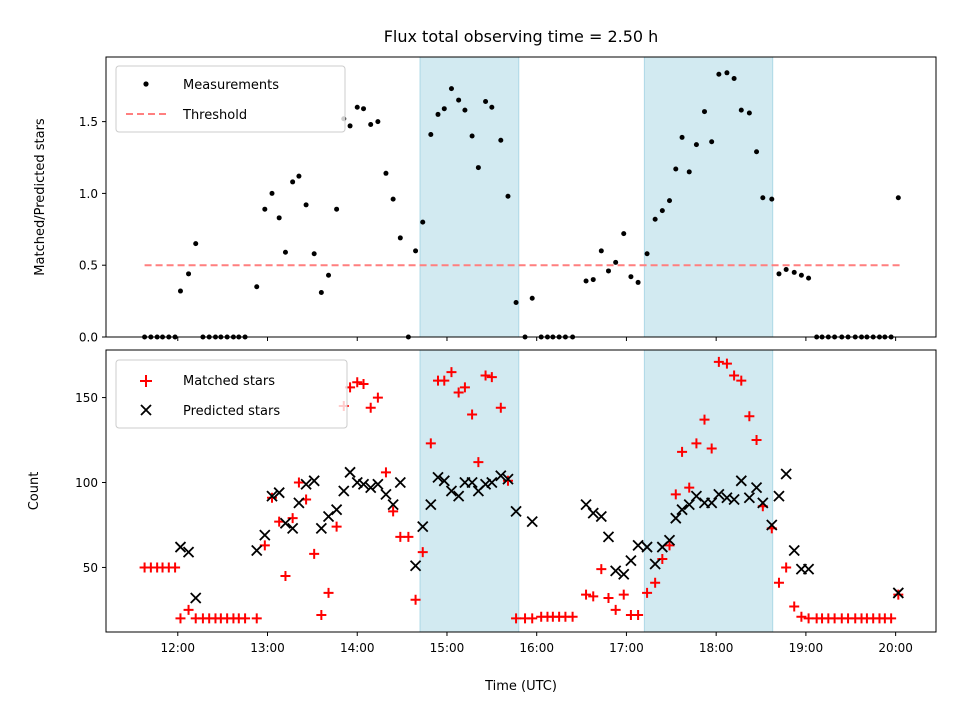  I want to click on legend-matched-label: Matched stars, so click(229, 381).